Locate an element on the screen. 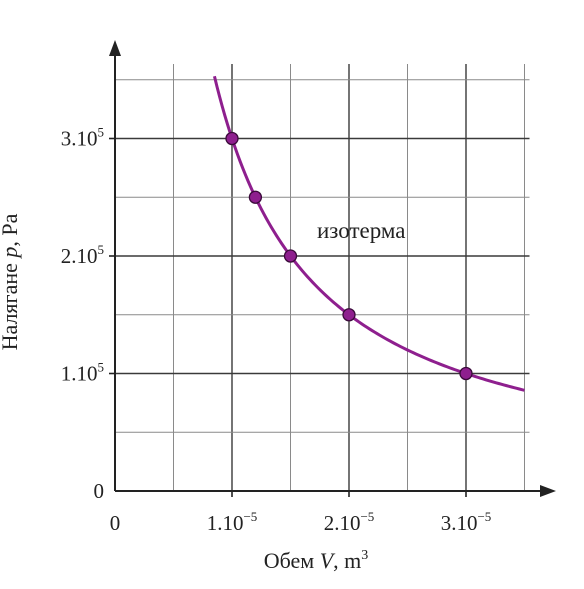  y-tick-mantissa-1: 1.10 is located at coordinates (79, 374).